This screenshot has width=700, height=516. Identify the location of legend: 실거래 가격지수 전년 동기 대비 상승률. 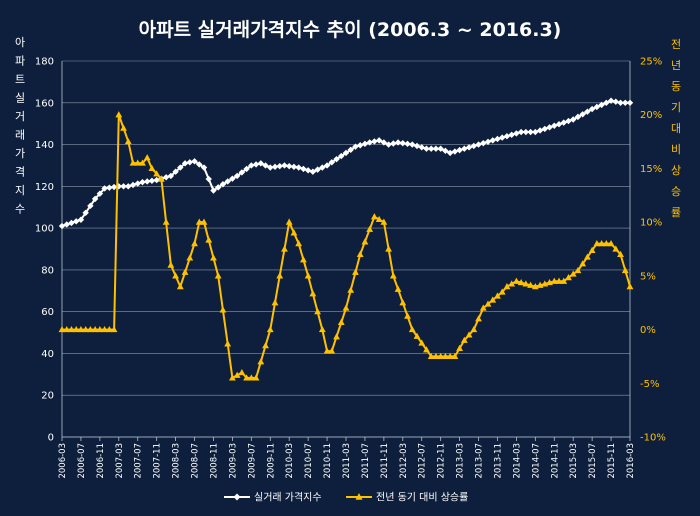
(346, 497).